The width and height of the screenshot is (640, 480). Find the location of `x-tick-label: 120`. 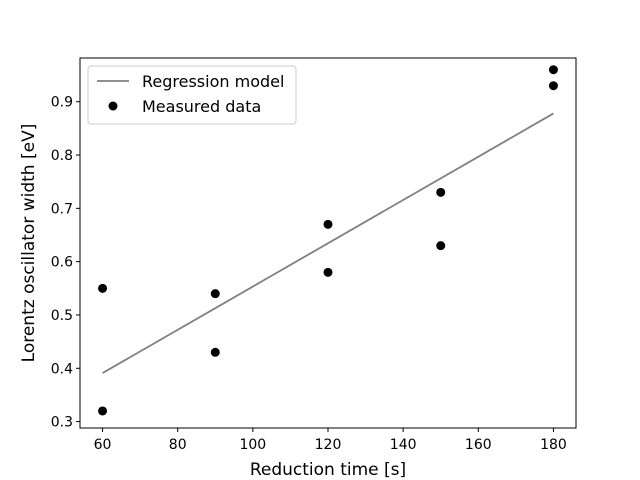

x-tick-label: 120 is located at coordinates (328, 445).